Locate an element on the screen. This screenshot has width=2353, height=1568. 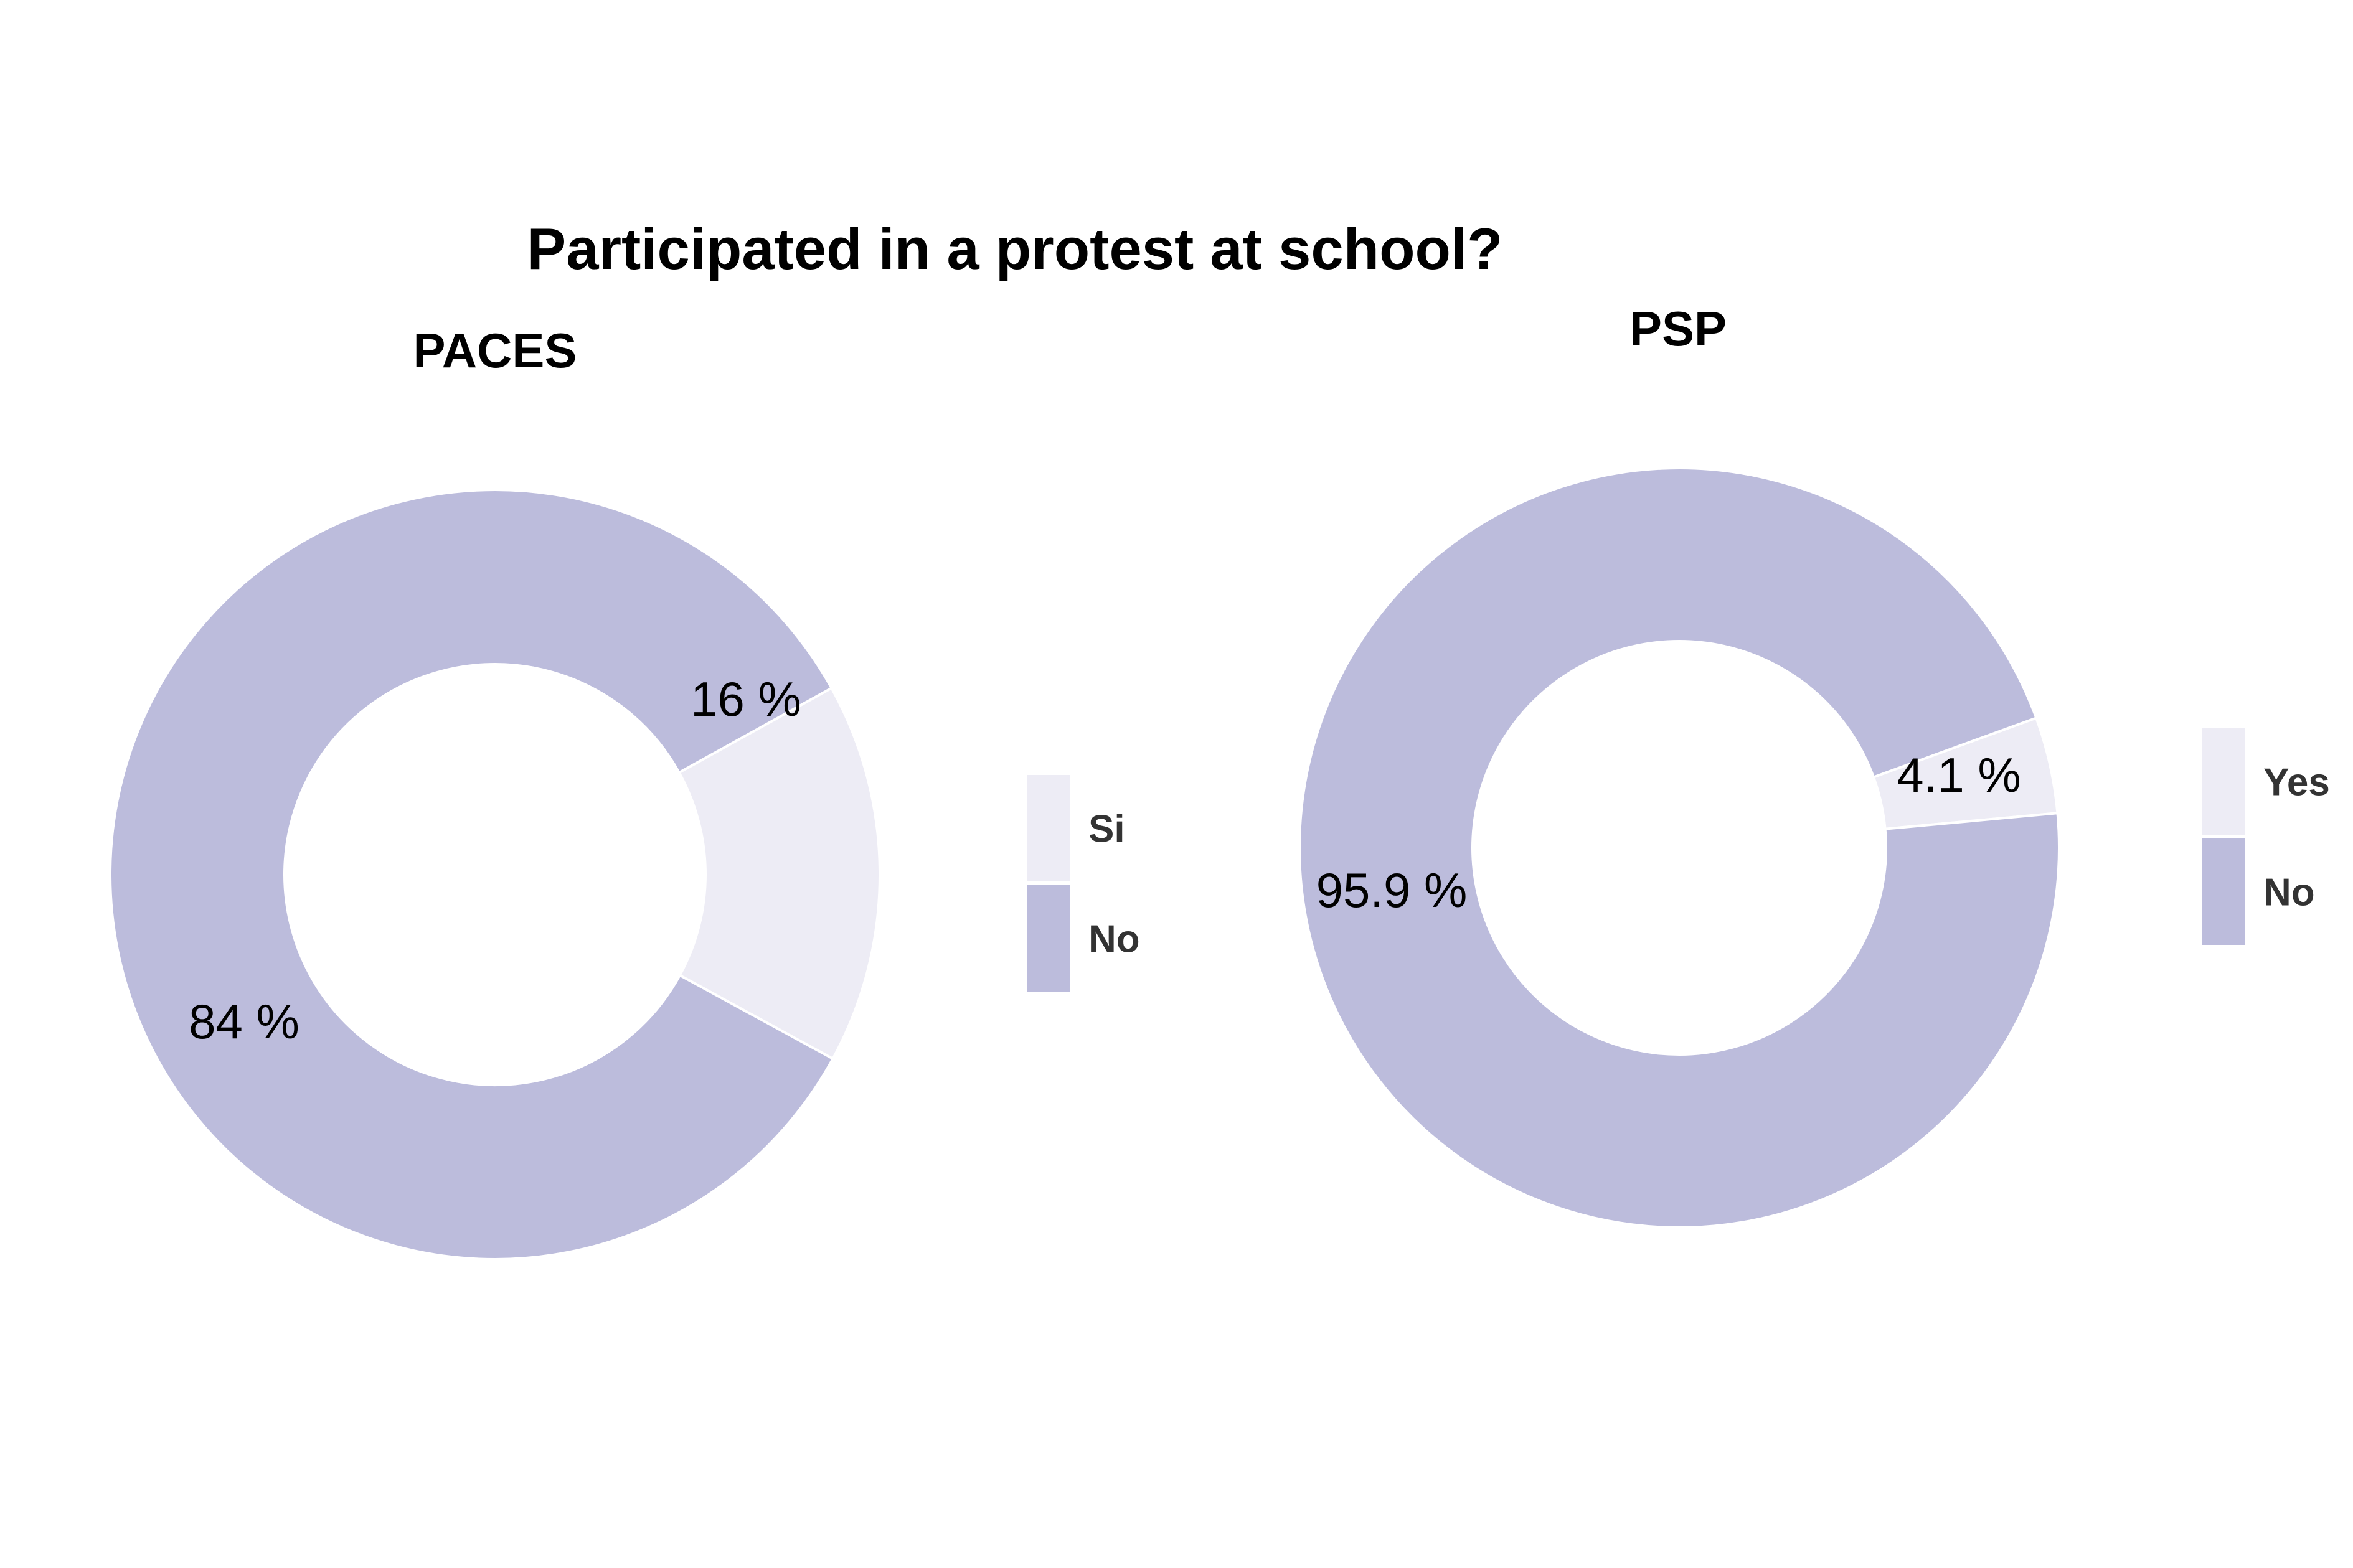
psp-legend-swatch-yes is located at coordinates (2223, 781).